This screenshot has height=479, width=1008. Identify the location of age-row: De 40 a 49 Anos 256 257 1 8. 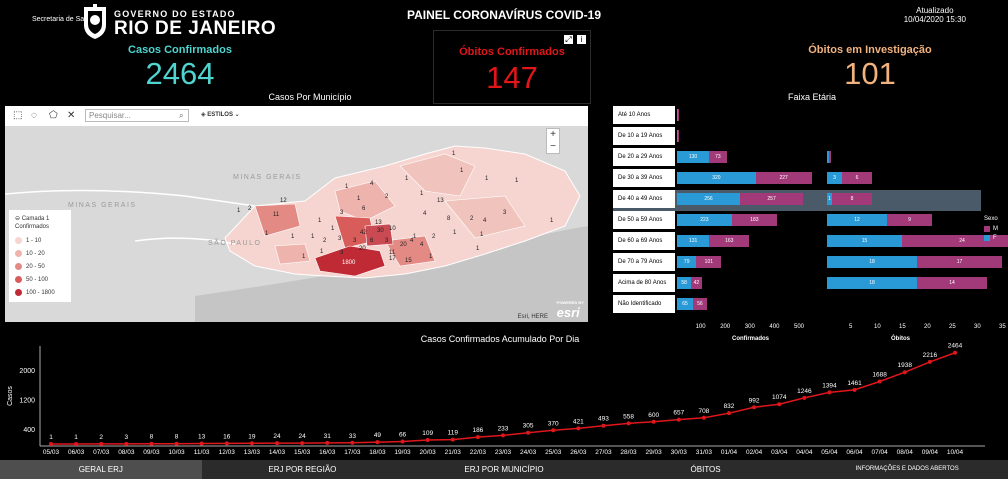
(797, 200).